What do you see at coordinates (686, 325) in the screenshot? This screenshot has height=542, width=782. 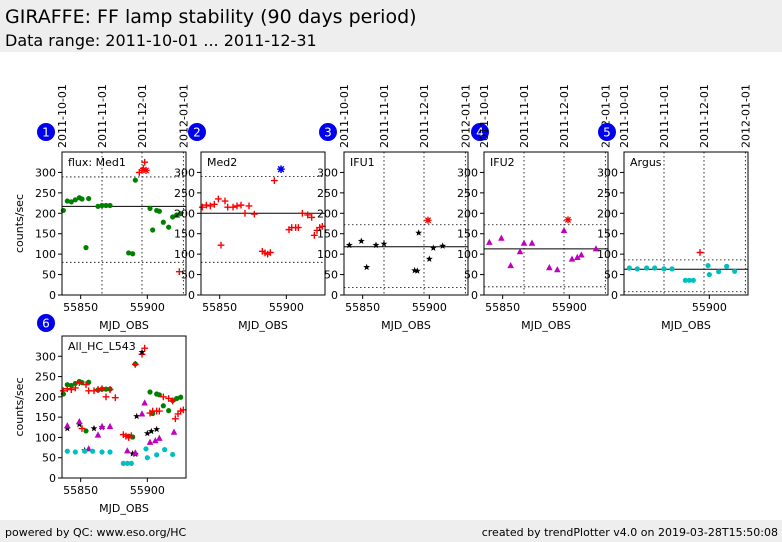 I see `x-axis-label: MJD_OBS` at bounding box center [686, 325].